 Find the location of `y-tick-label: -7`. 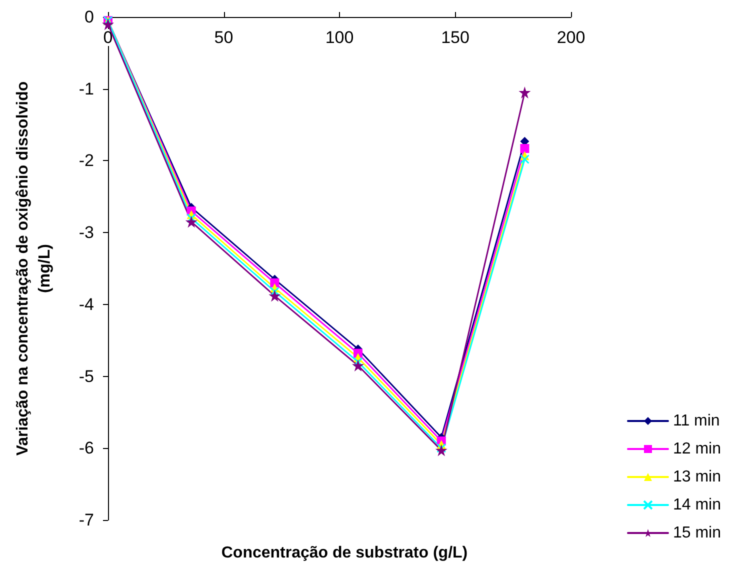

y-tick-label: -7 is located at coordinates (86, 520).